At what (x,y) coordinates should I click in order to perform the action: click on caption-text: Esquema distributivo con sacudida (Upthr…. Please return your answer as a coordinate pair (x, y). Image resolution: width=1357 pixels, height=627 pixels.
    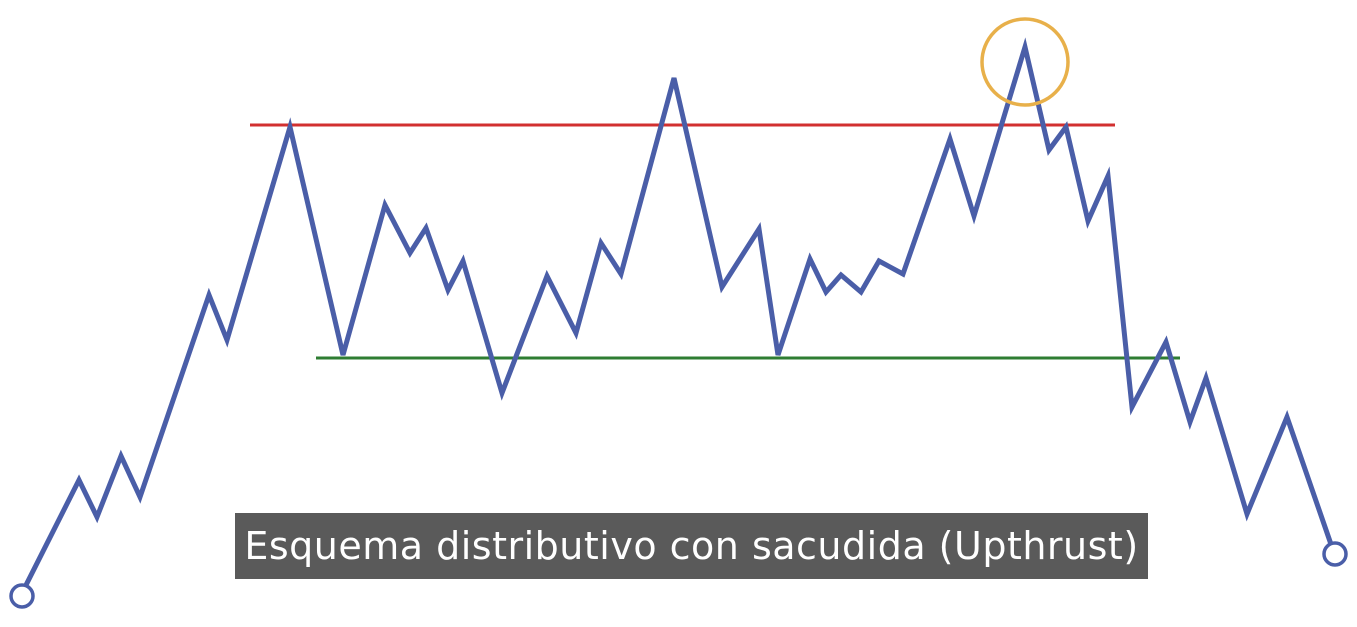
    Looking at the image, I should click on (691, 546).